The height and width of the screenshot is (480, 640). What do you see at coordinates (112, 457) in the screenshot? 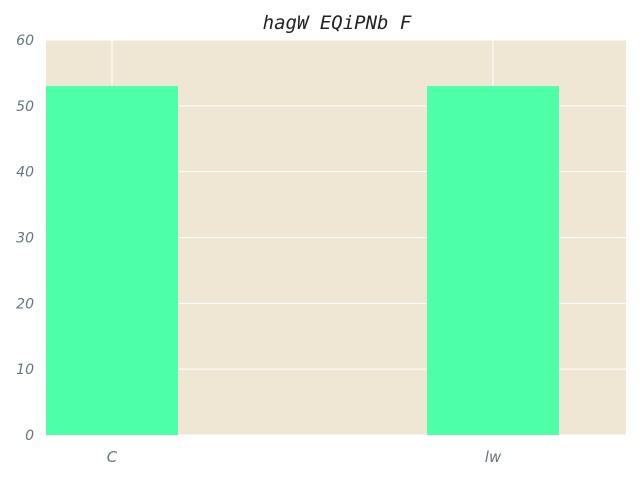
I see `x-tick-label: C` at bounding box center [112, 457].